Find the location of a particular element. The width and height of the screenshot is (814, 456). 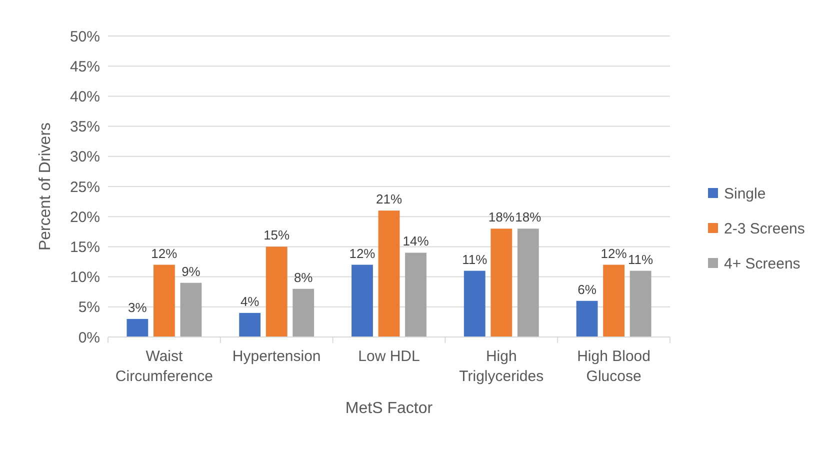

legend-label: Single is located at coordinates (745, 193).